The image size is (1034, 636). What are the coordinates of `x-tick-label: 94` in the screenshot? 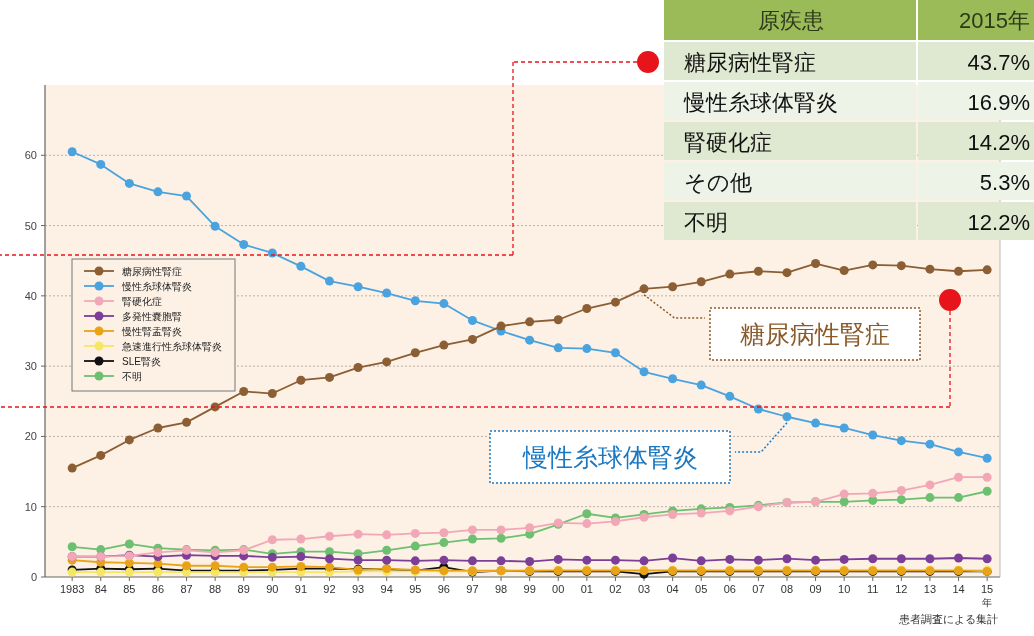 It's located at (386, 589).